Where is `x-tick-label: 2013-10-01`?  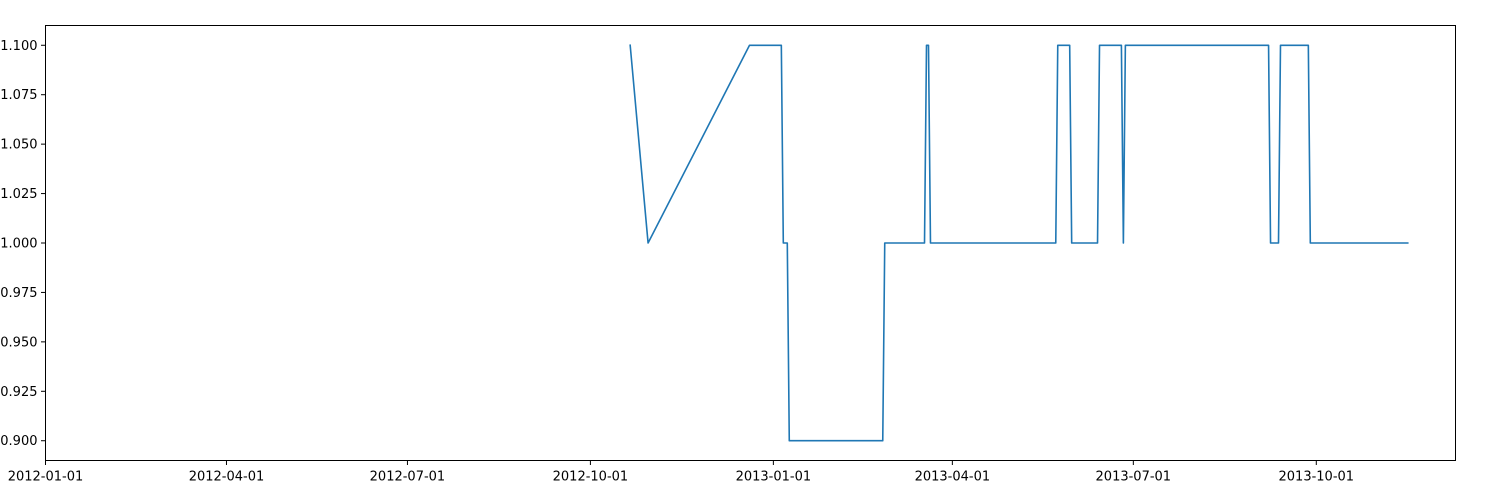 x-tick-label: 2013-10-01 is located at coordinates (1317, 477).